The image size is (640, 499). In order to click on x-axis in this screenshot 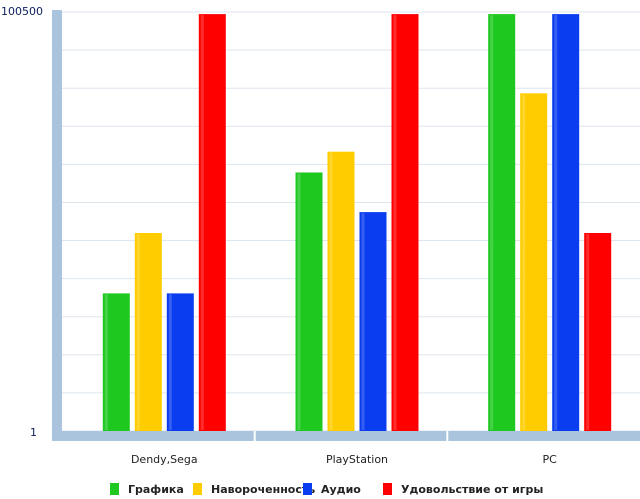, I will do `click(346, 436)`.